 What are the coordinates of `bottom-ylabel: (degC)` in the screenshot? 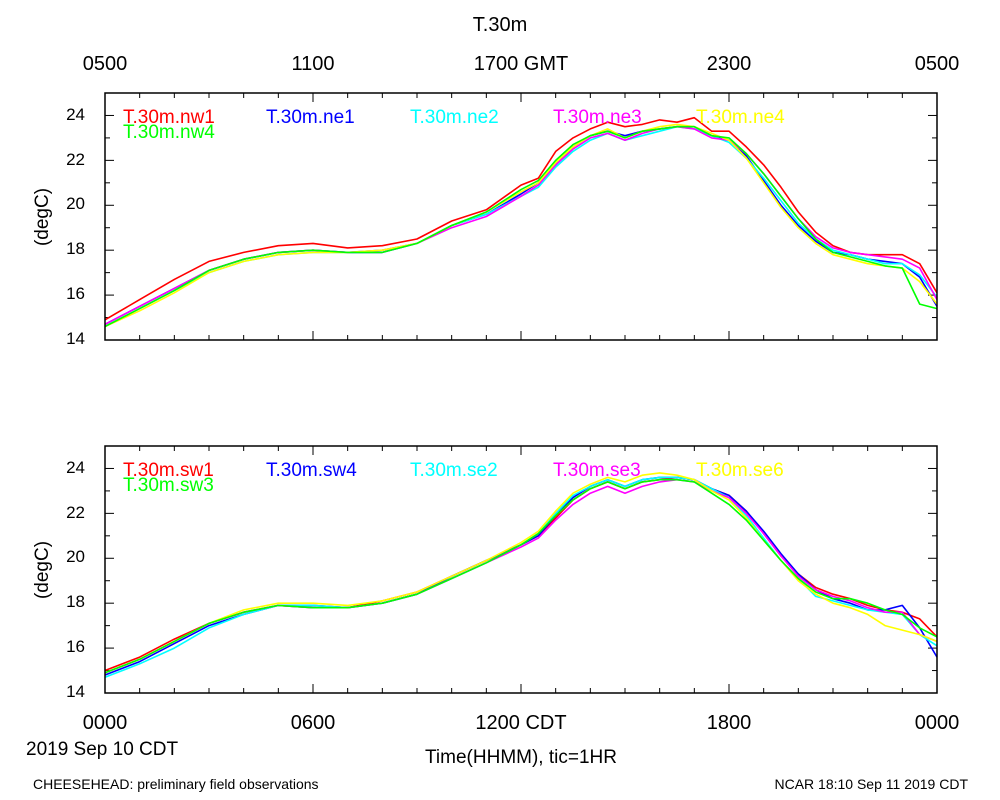 It's located at (42, 570).